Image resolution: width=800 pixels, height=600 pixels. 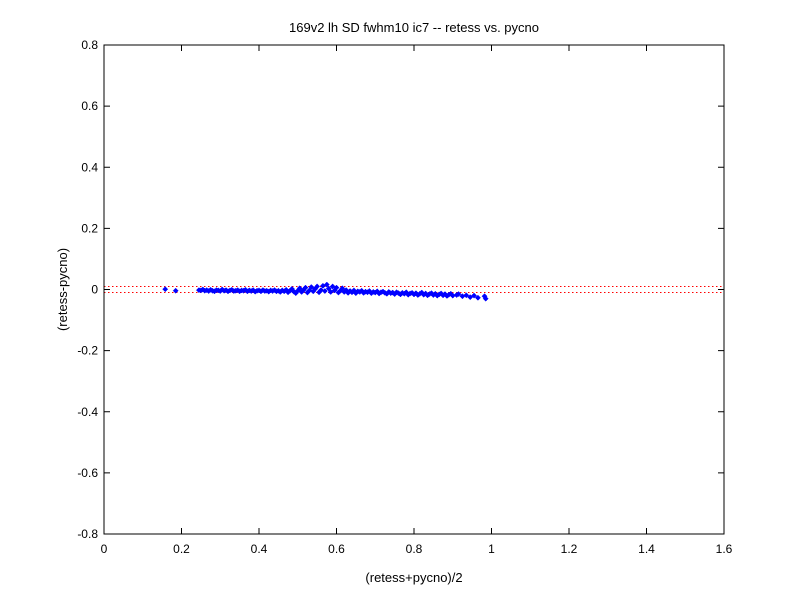 I want to click on y-tick-label: -0.2, so click(x=87, y=351).